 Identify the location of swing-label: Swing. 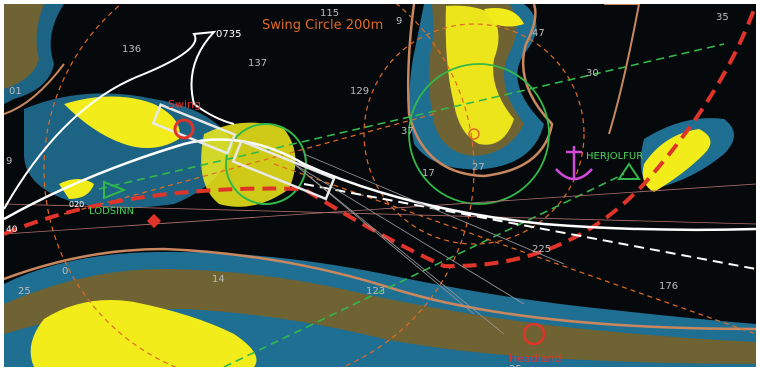
(184, 104).